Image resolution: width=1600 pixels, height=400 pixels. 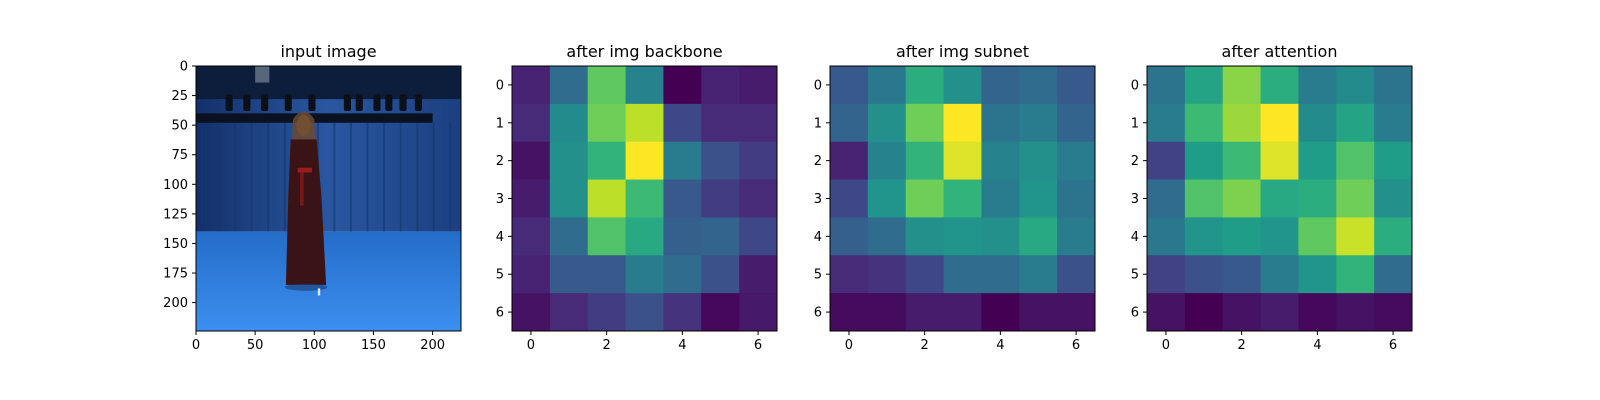 I want to click on shadow, so click(x=306, y=287).